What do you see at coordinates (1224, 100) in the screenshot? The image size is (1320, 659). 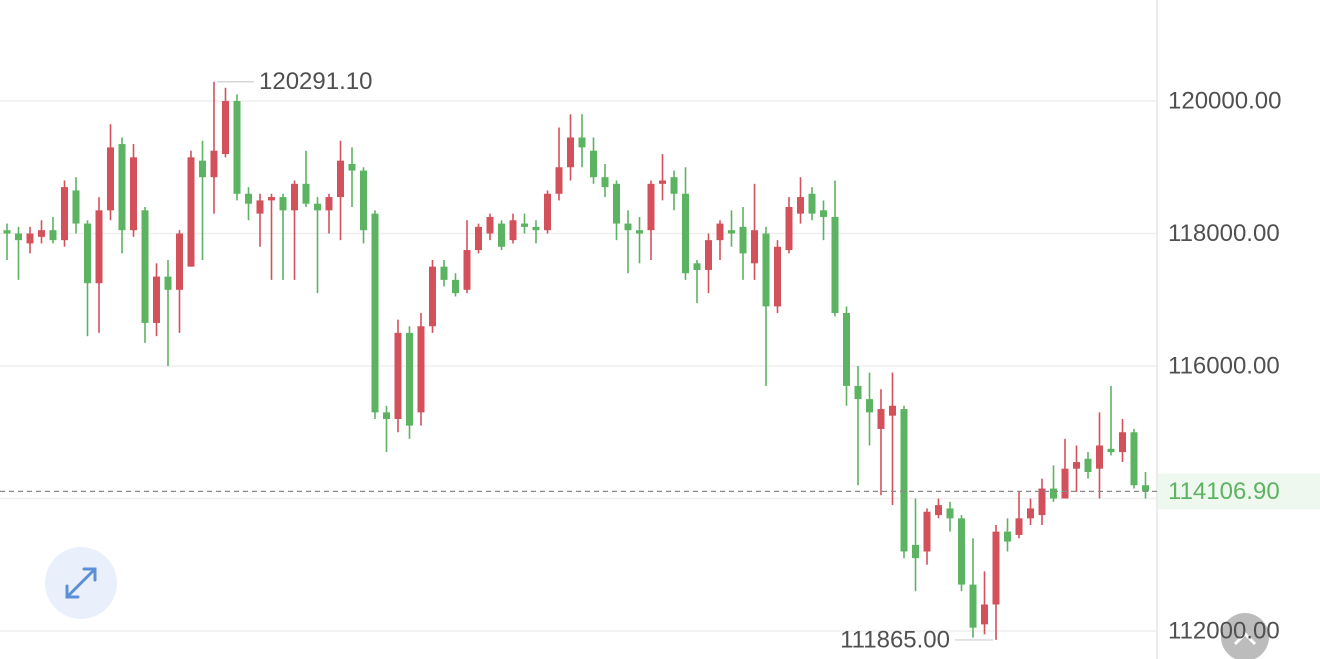 I see `y-tick-label: 120000.00` at bounding box center [1224, 100].